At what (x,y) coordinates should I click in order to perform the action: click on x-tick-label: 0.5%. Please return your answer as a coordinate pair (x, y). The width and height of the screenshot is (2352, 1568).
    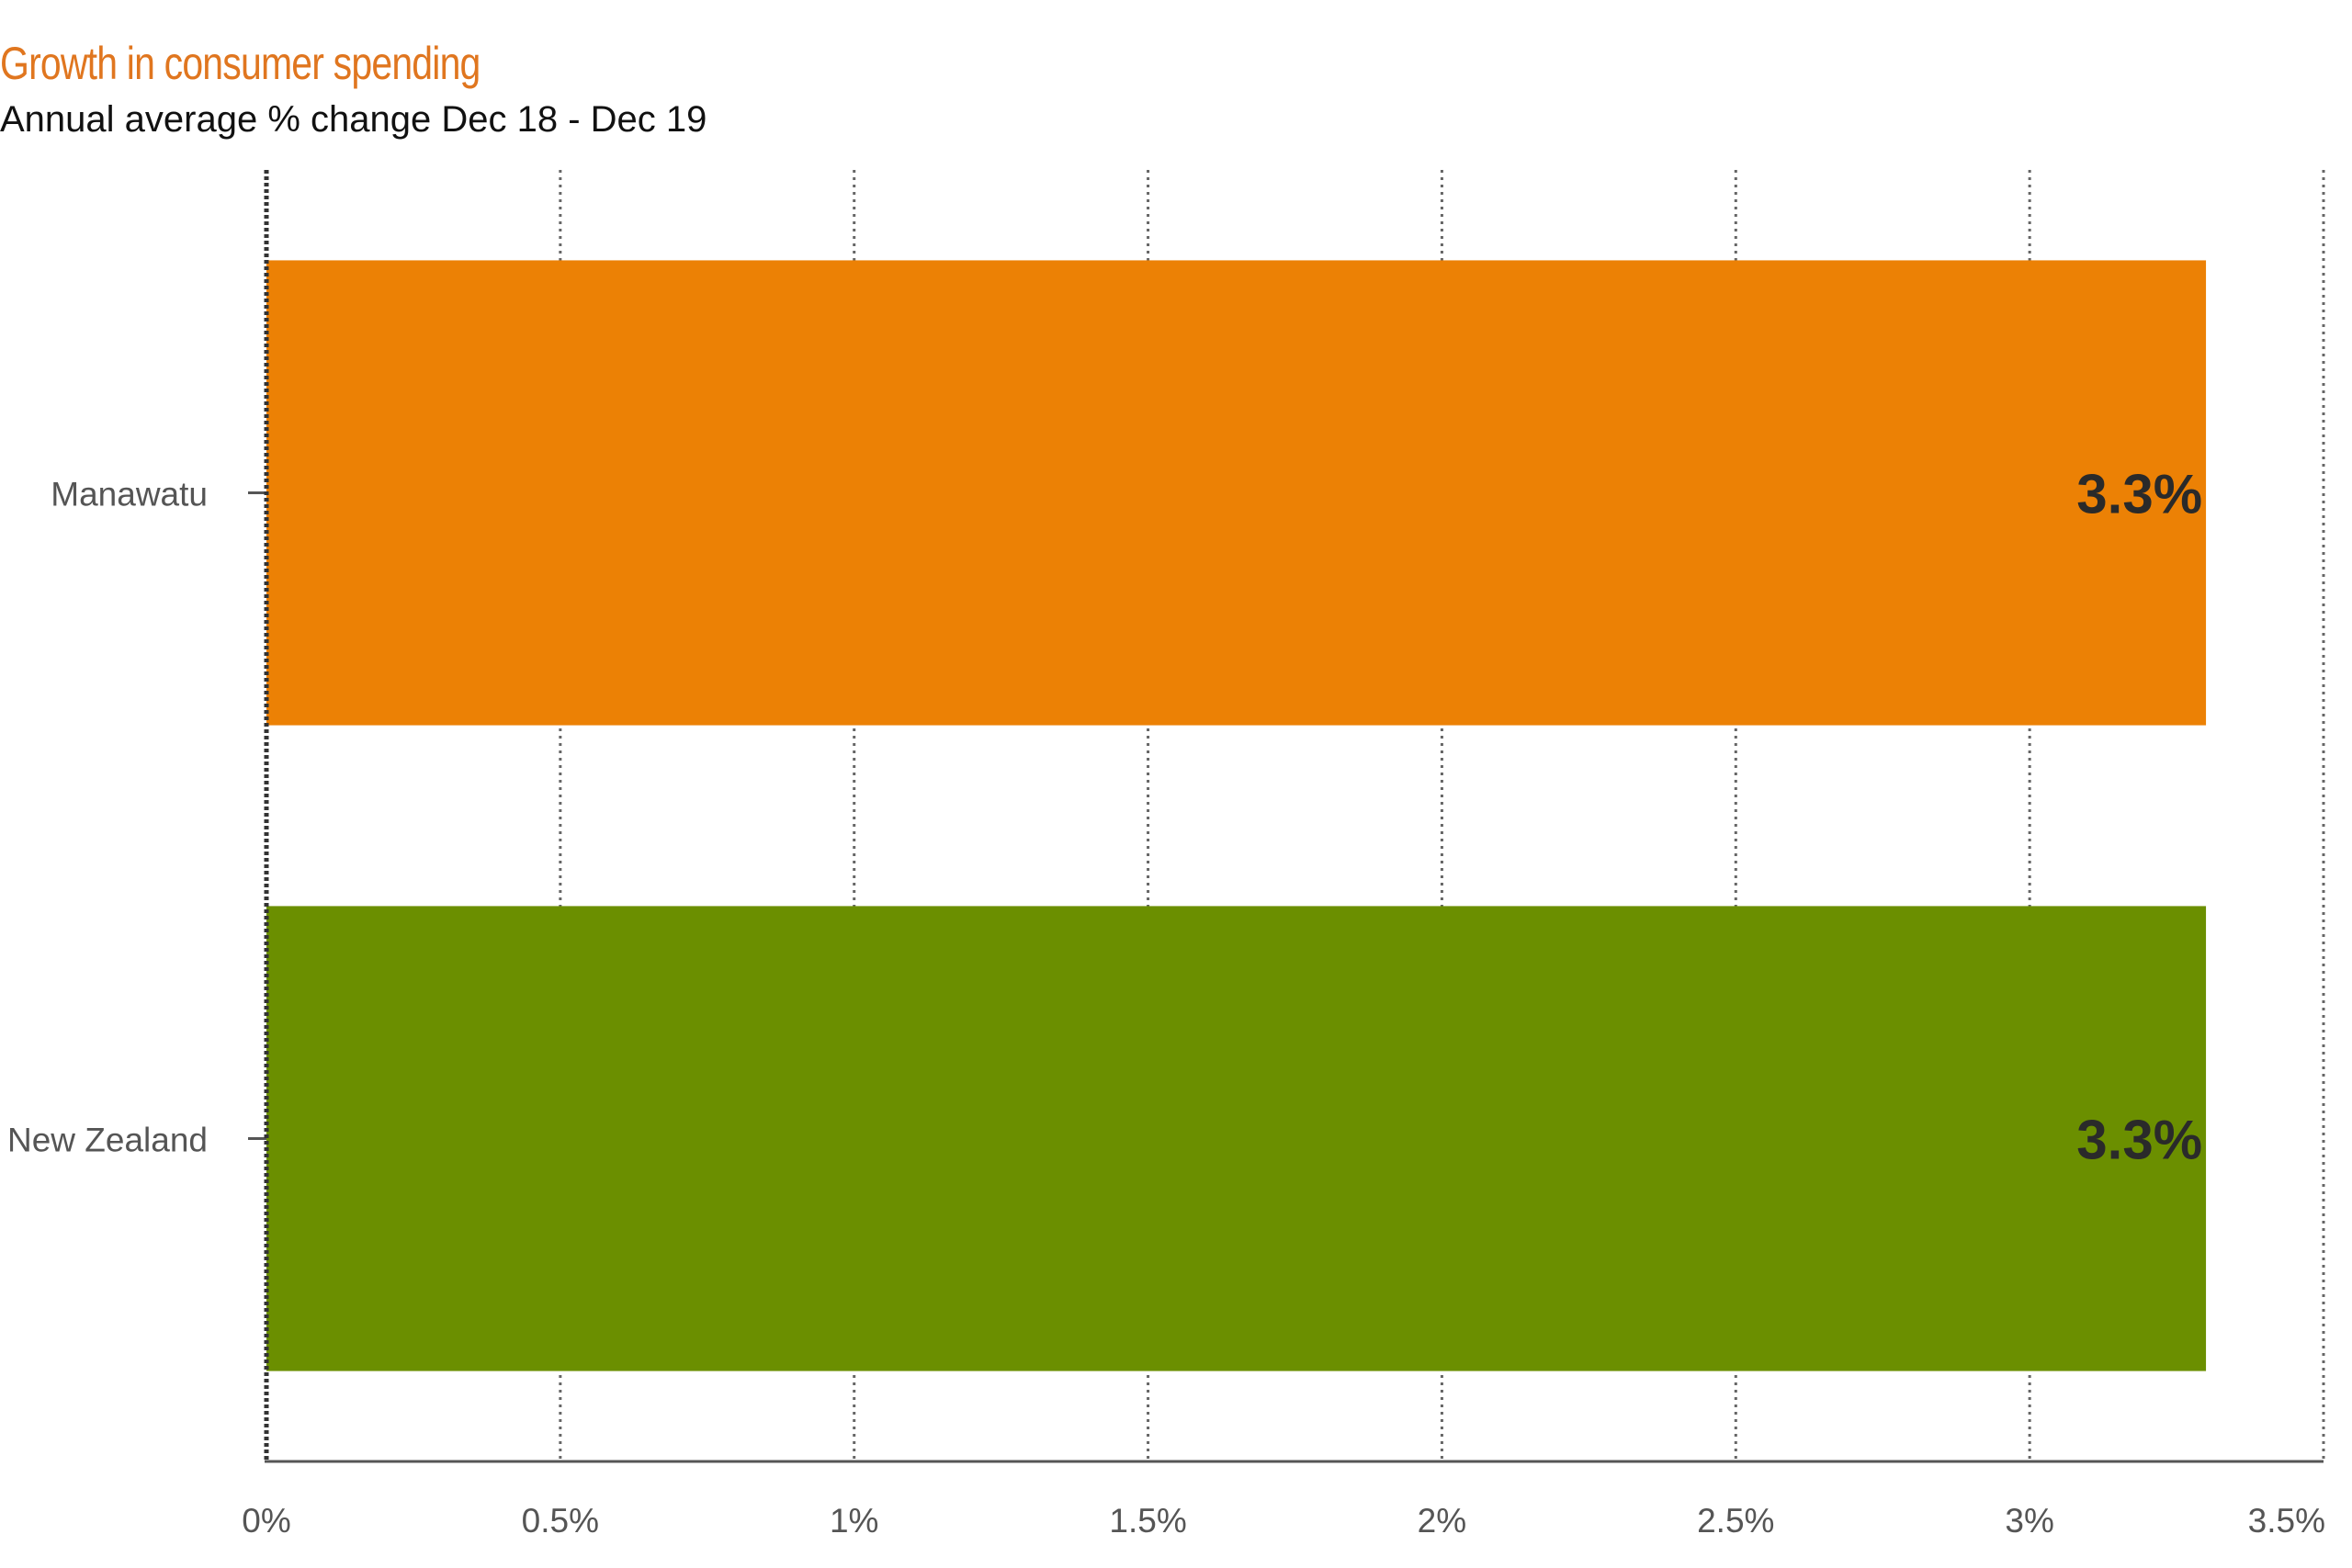
    Looking at the image, I should click on (561, 1521).